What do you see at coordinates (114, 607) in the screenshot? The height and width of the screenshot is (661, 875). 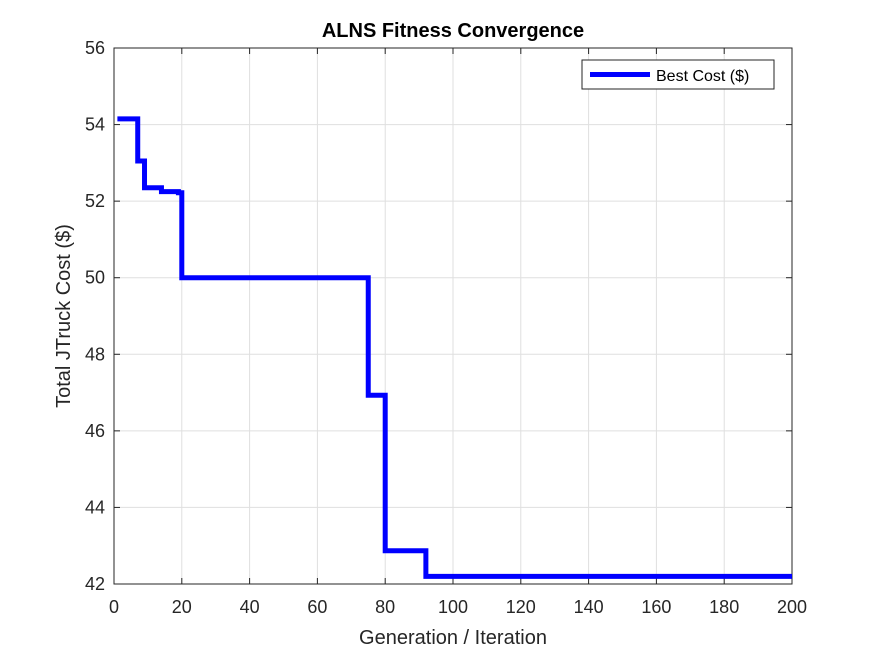 I see `x-tick-label: 0` at bounding box center [114, 607].